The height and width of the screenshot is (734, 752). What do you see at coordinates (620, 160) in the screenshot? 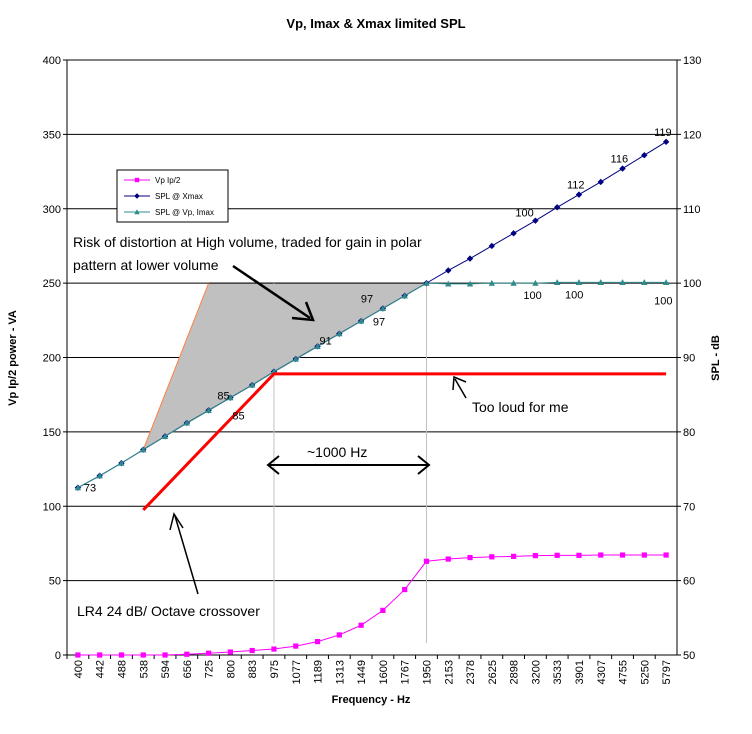
I see `data-label: 116` at bounding box center [620, 160].